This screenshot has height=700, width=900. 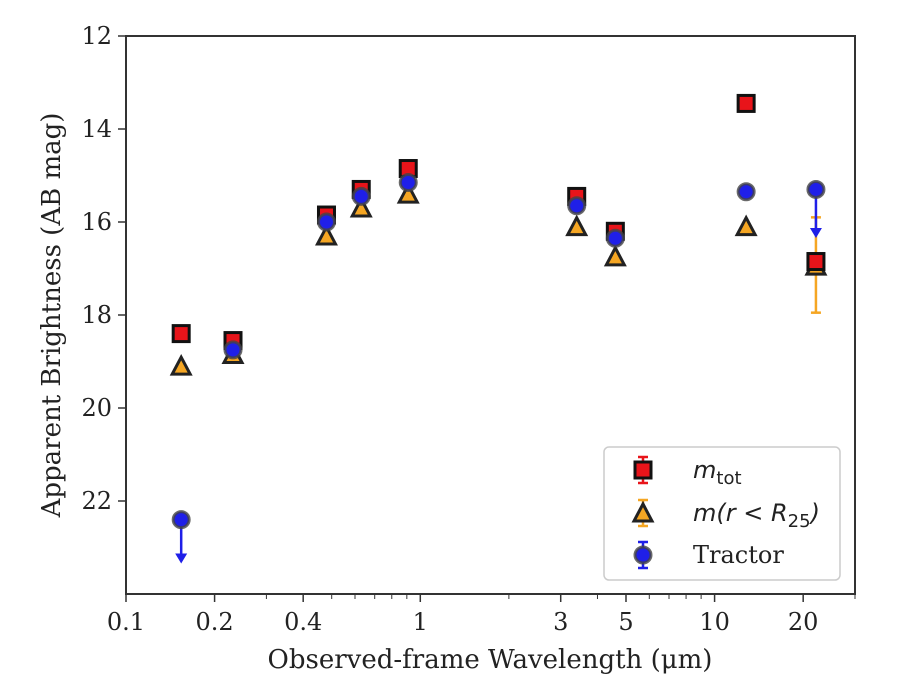 I want to click on x-tick-label: 0.4, so click(x=303, y=622).